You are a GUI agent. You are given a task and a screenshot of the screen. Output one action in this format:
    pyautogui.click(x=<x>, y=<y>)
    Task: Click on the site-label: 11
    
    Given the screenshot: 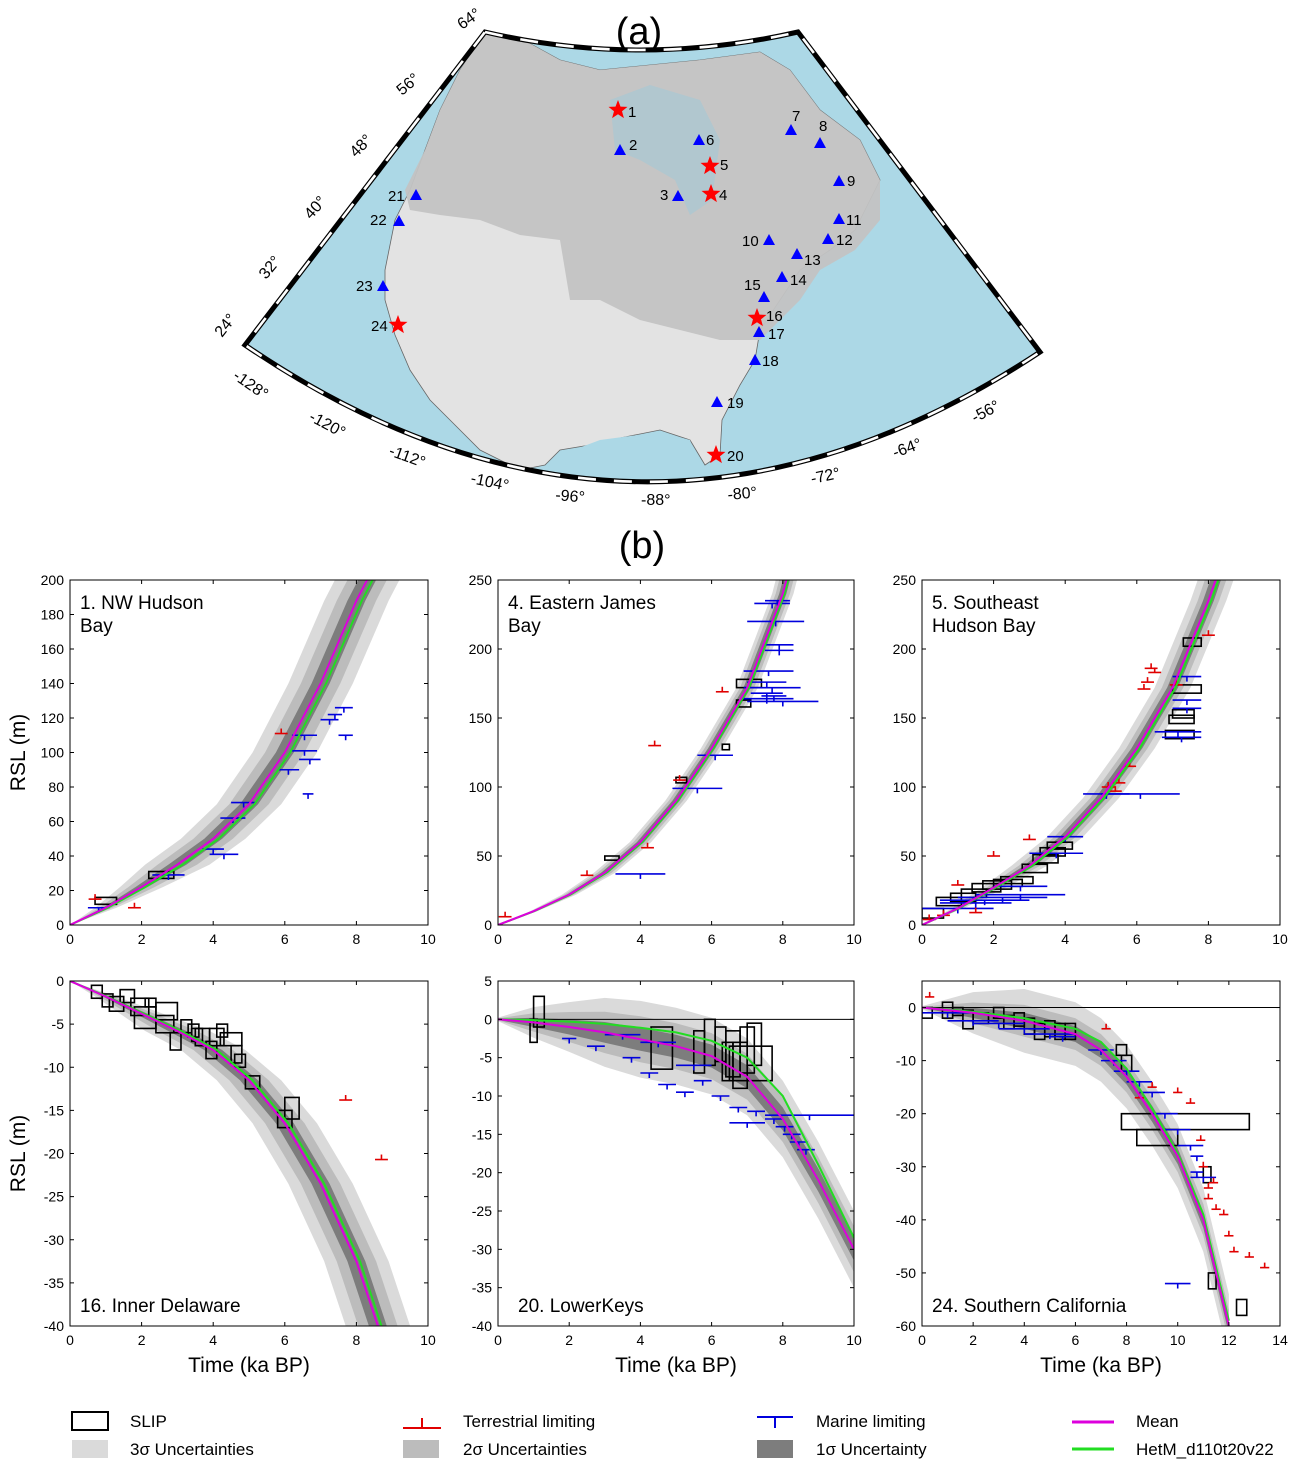 What is the action you would take?
    pyautogui.click(x=854, y=220)
    